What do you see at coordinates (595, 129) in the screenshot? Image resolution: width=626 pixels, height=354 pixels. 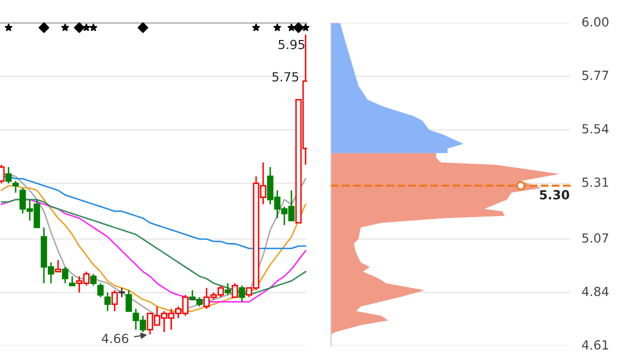 I see `y-tick-label: 5.54` at bounding box center [595, 129].